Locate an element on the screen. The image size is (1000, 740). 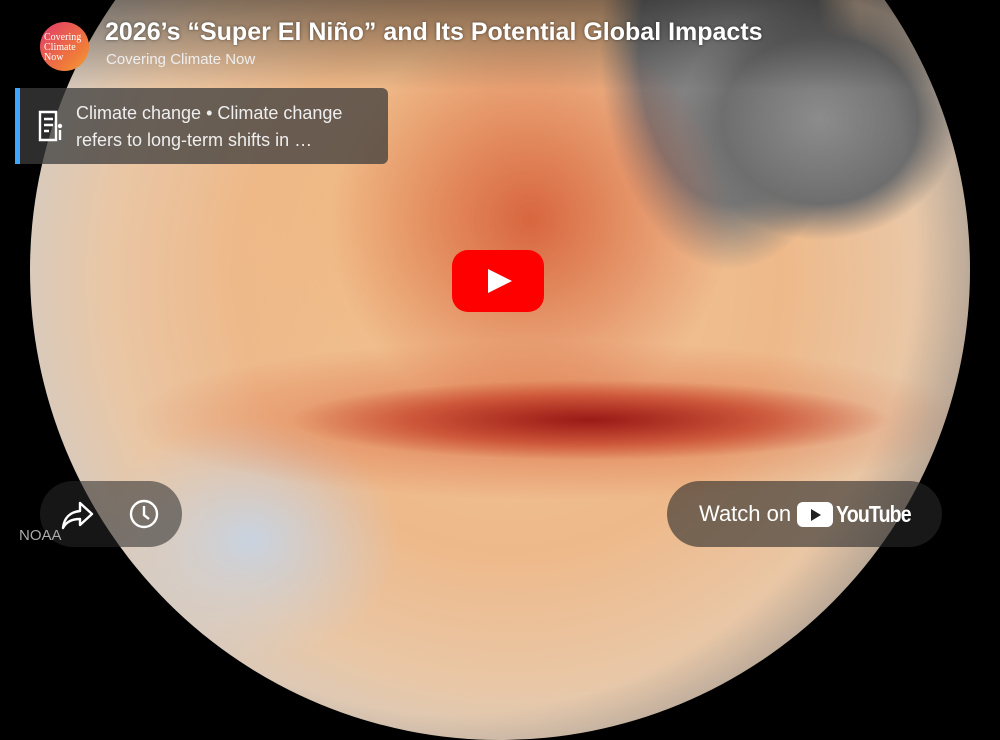
channel-avatar: Covering Climate Now is located at coordinates (64, 46).